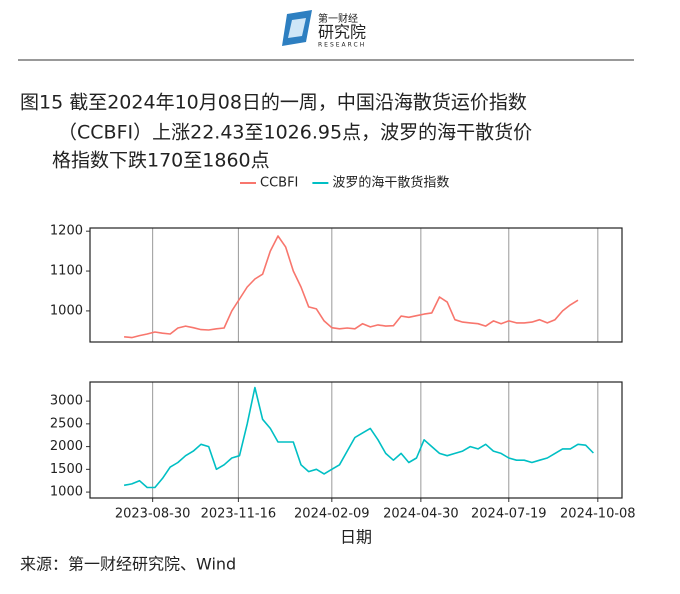 This screenshot has width=680, height=594. Describe the element at coordinates (342, 32) in the screenshot. I see `logo-main: 研究院` at that location.